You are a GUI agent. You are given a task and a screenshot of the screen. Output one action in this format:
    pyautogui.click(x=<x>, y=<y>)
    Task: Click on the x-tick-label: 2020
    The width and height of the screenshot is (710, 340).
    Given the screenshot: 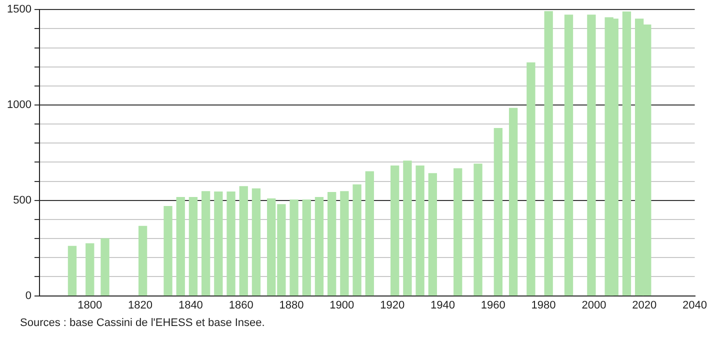 What is the action you would take?
    pyautogui.click(x=644, y=305)
    